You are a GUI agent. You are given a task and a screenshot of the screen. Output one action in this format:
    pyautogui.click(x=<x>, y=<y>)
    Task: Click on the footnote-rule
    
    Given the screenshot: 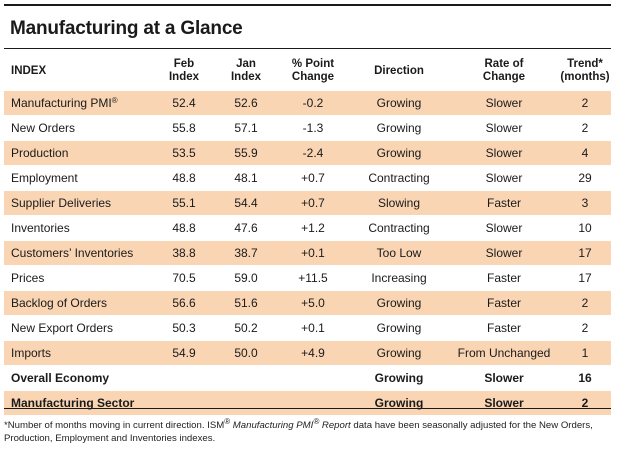 What is the action you would take?
    pyautogui.click(x=307, y=408)
    